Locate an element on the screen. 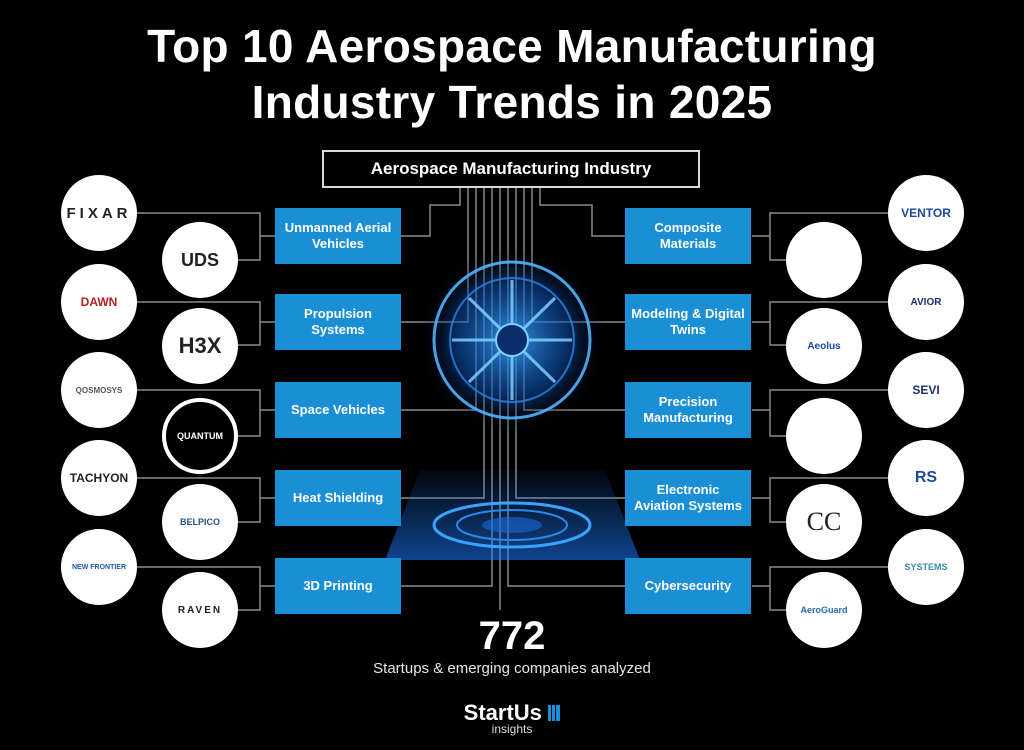 This screenshot has height=750, width=1024. logo-composite-startup is located at coordinates (824, 260).